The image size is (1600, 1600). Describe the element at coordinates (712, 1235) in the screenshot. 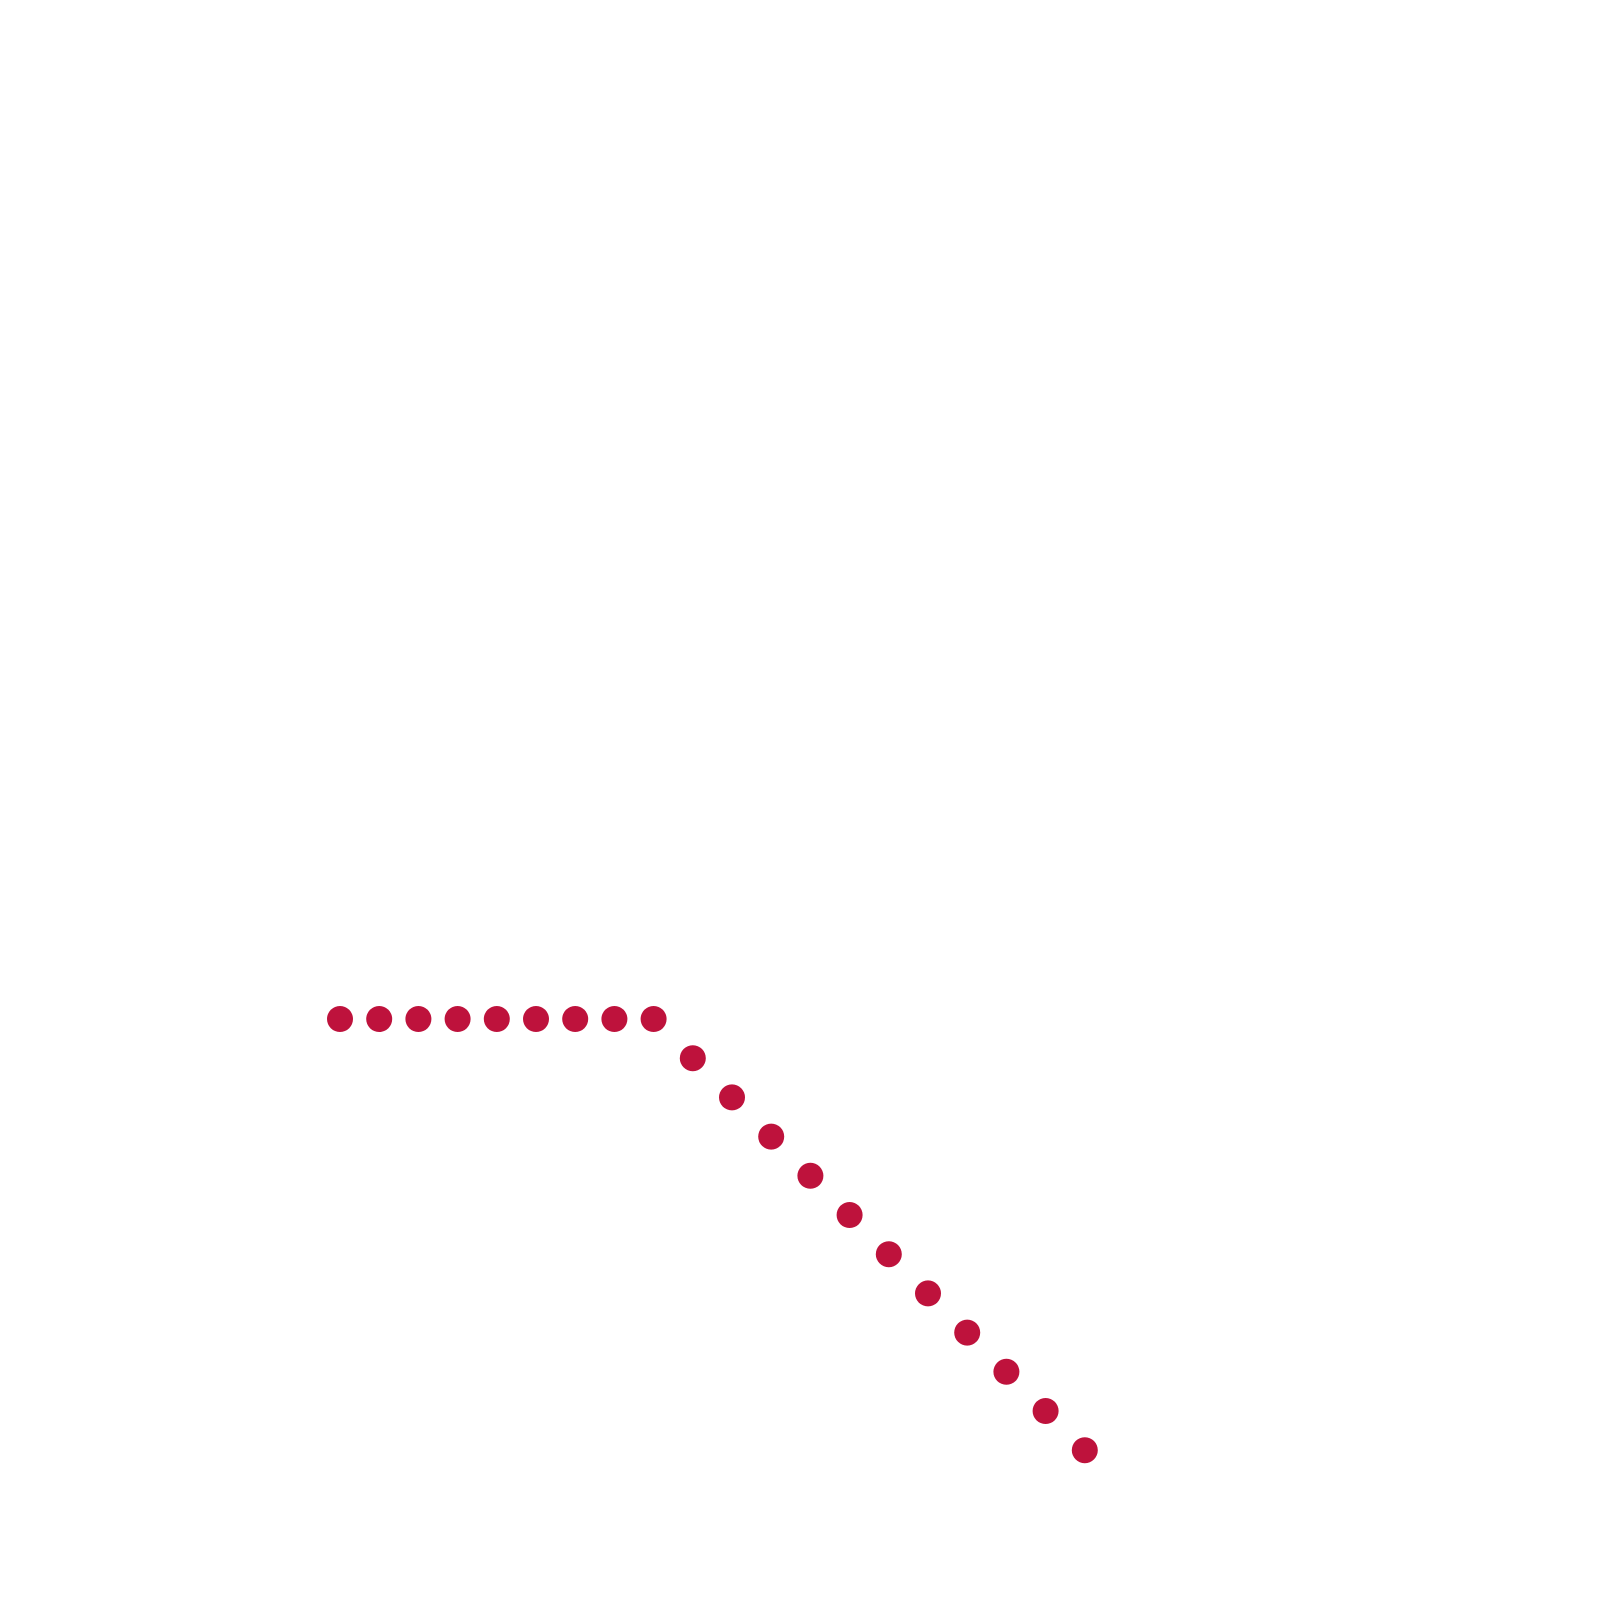

I see `dot-path` at that location.